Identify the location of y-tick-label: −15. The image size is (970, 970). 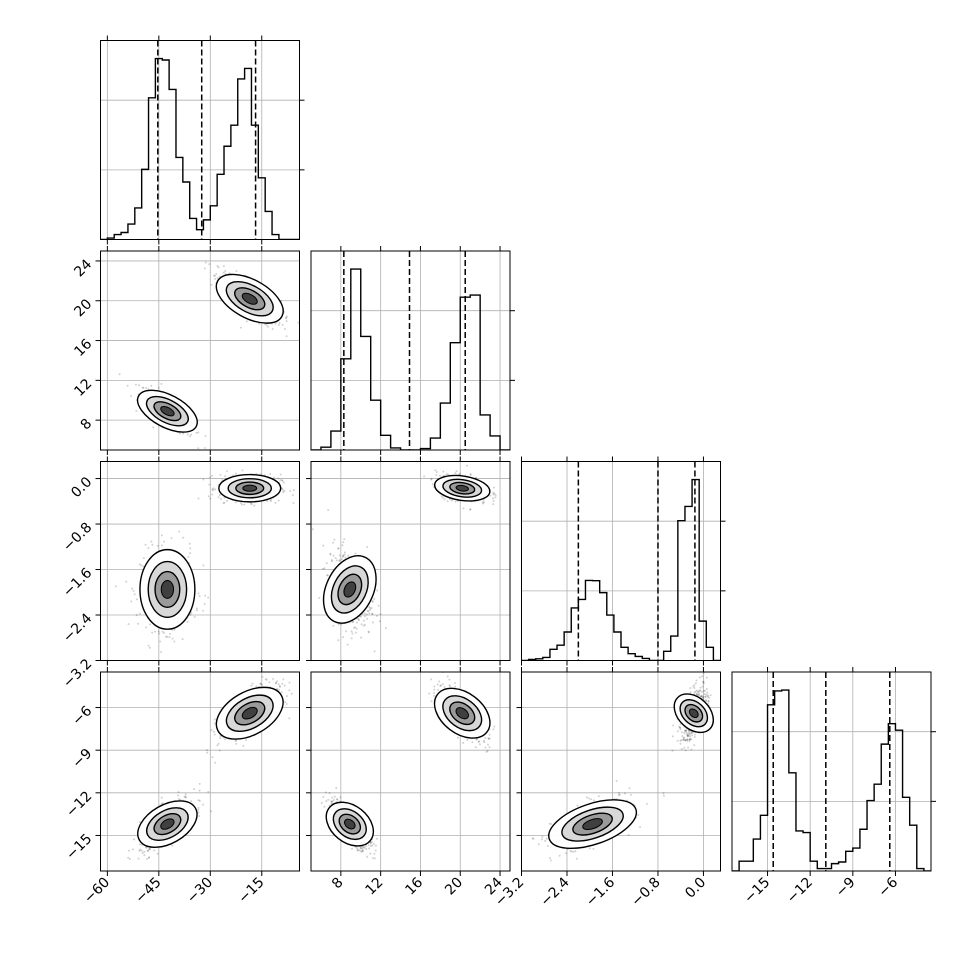
(79, 847).